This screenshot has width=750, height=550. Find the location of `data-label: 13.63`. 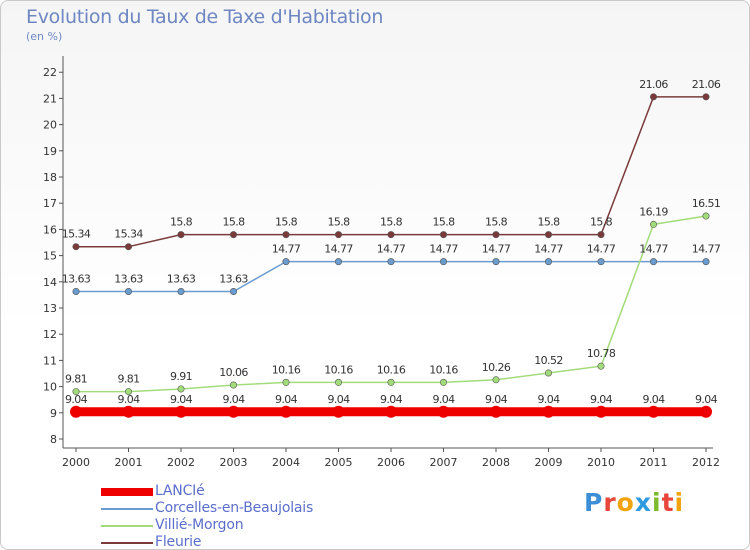

data-label: 13.63 is located at coordinates (181, 278).